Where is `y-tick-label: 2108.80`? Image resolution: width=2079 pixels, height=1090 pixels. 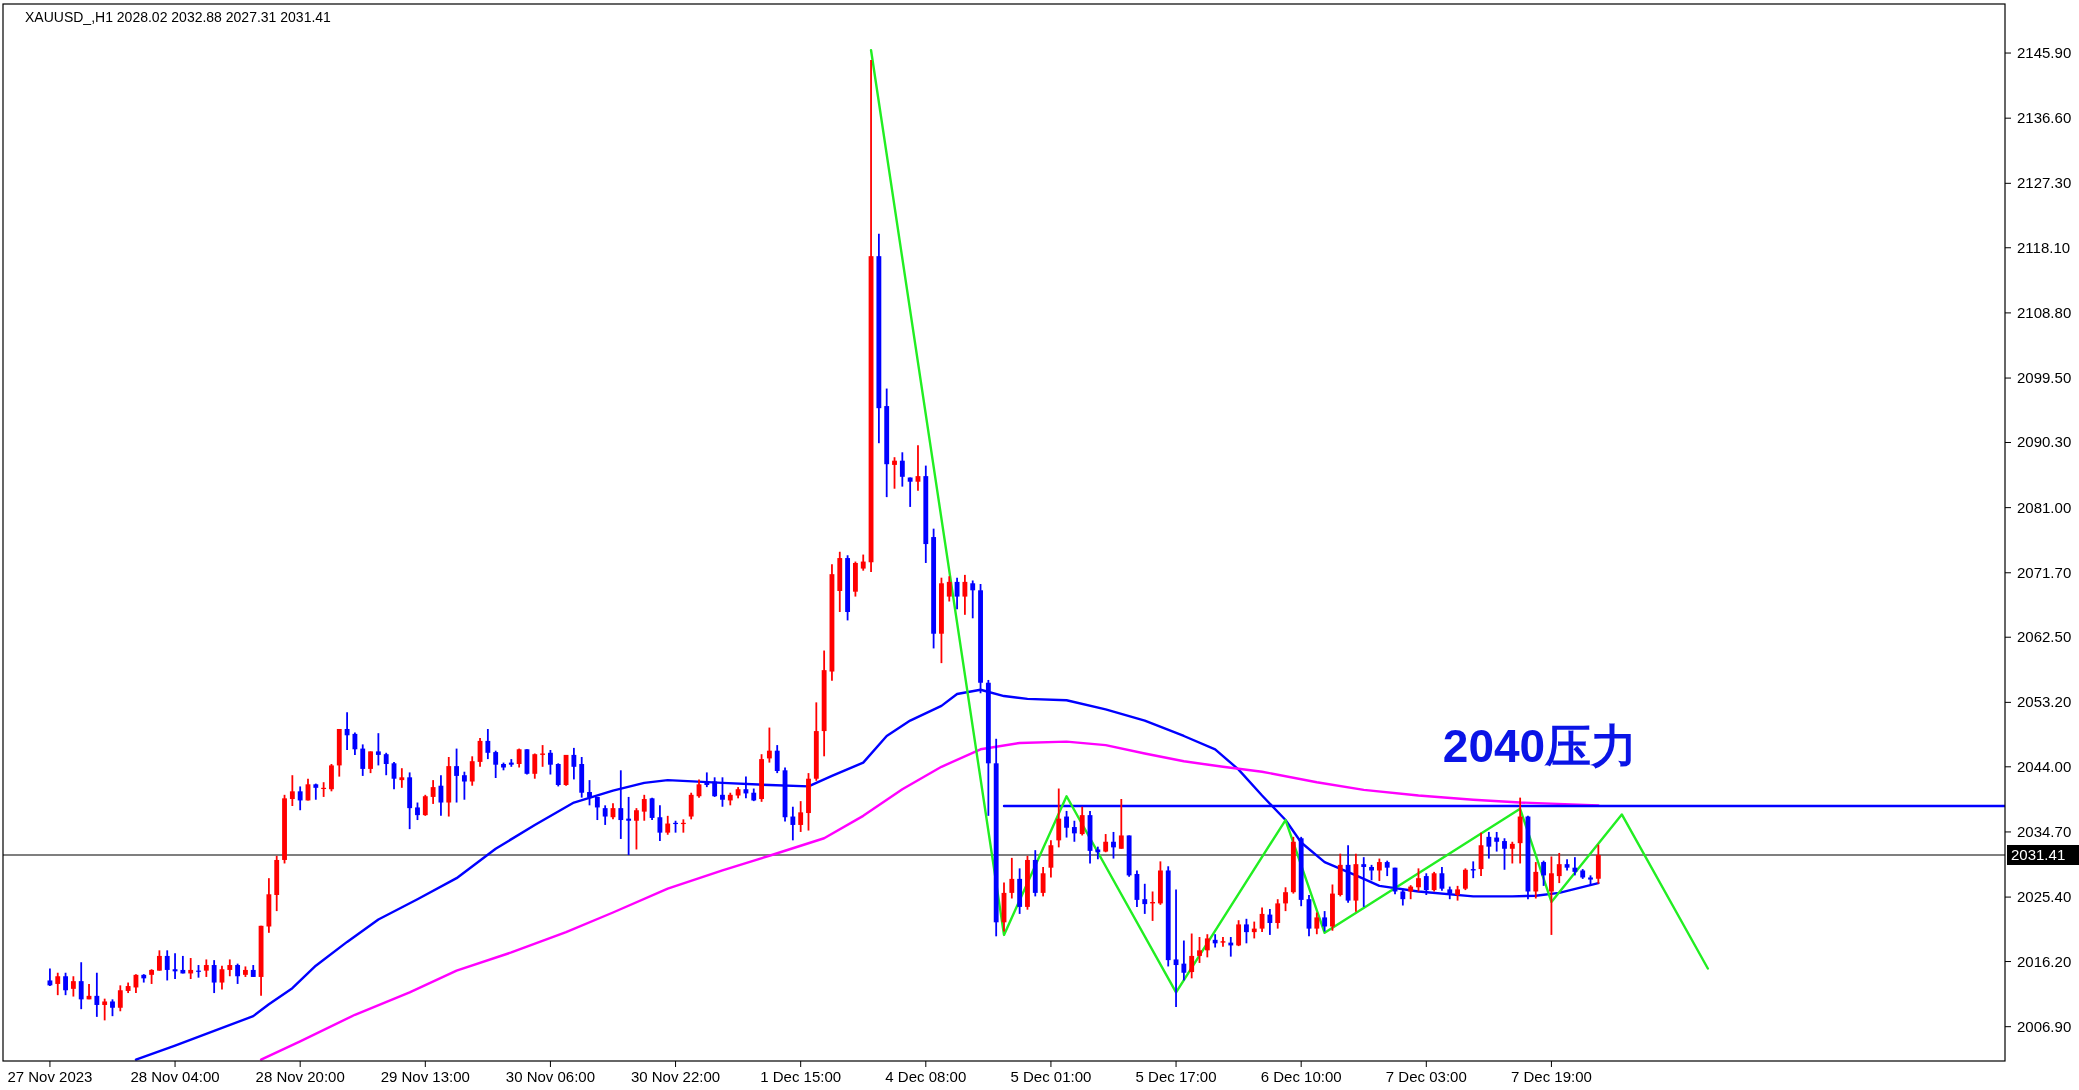
y-tick-label: 2108.80 is located at coordinates (2044, 312).